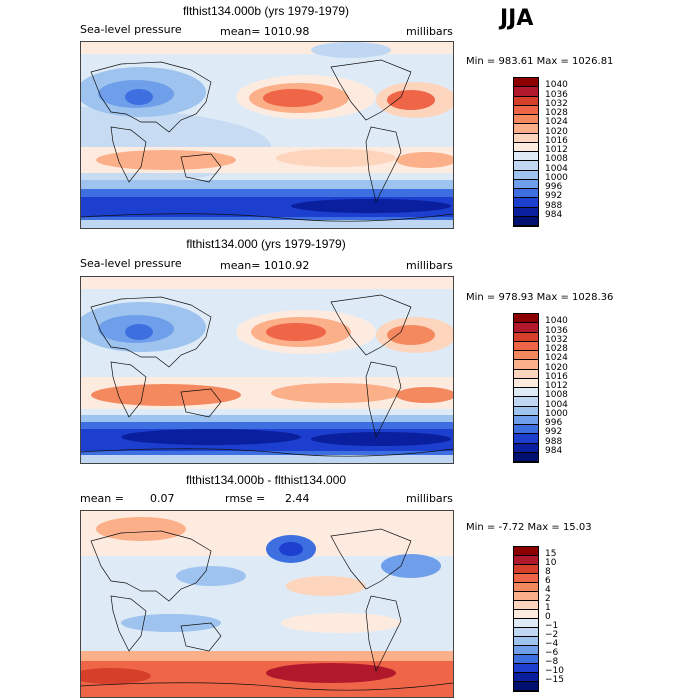  I want to click on panel-2-level-label: 1020, so click(556, 367).